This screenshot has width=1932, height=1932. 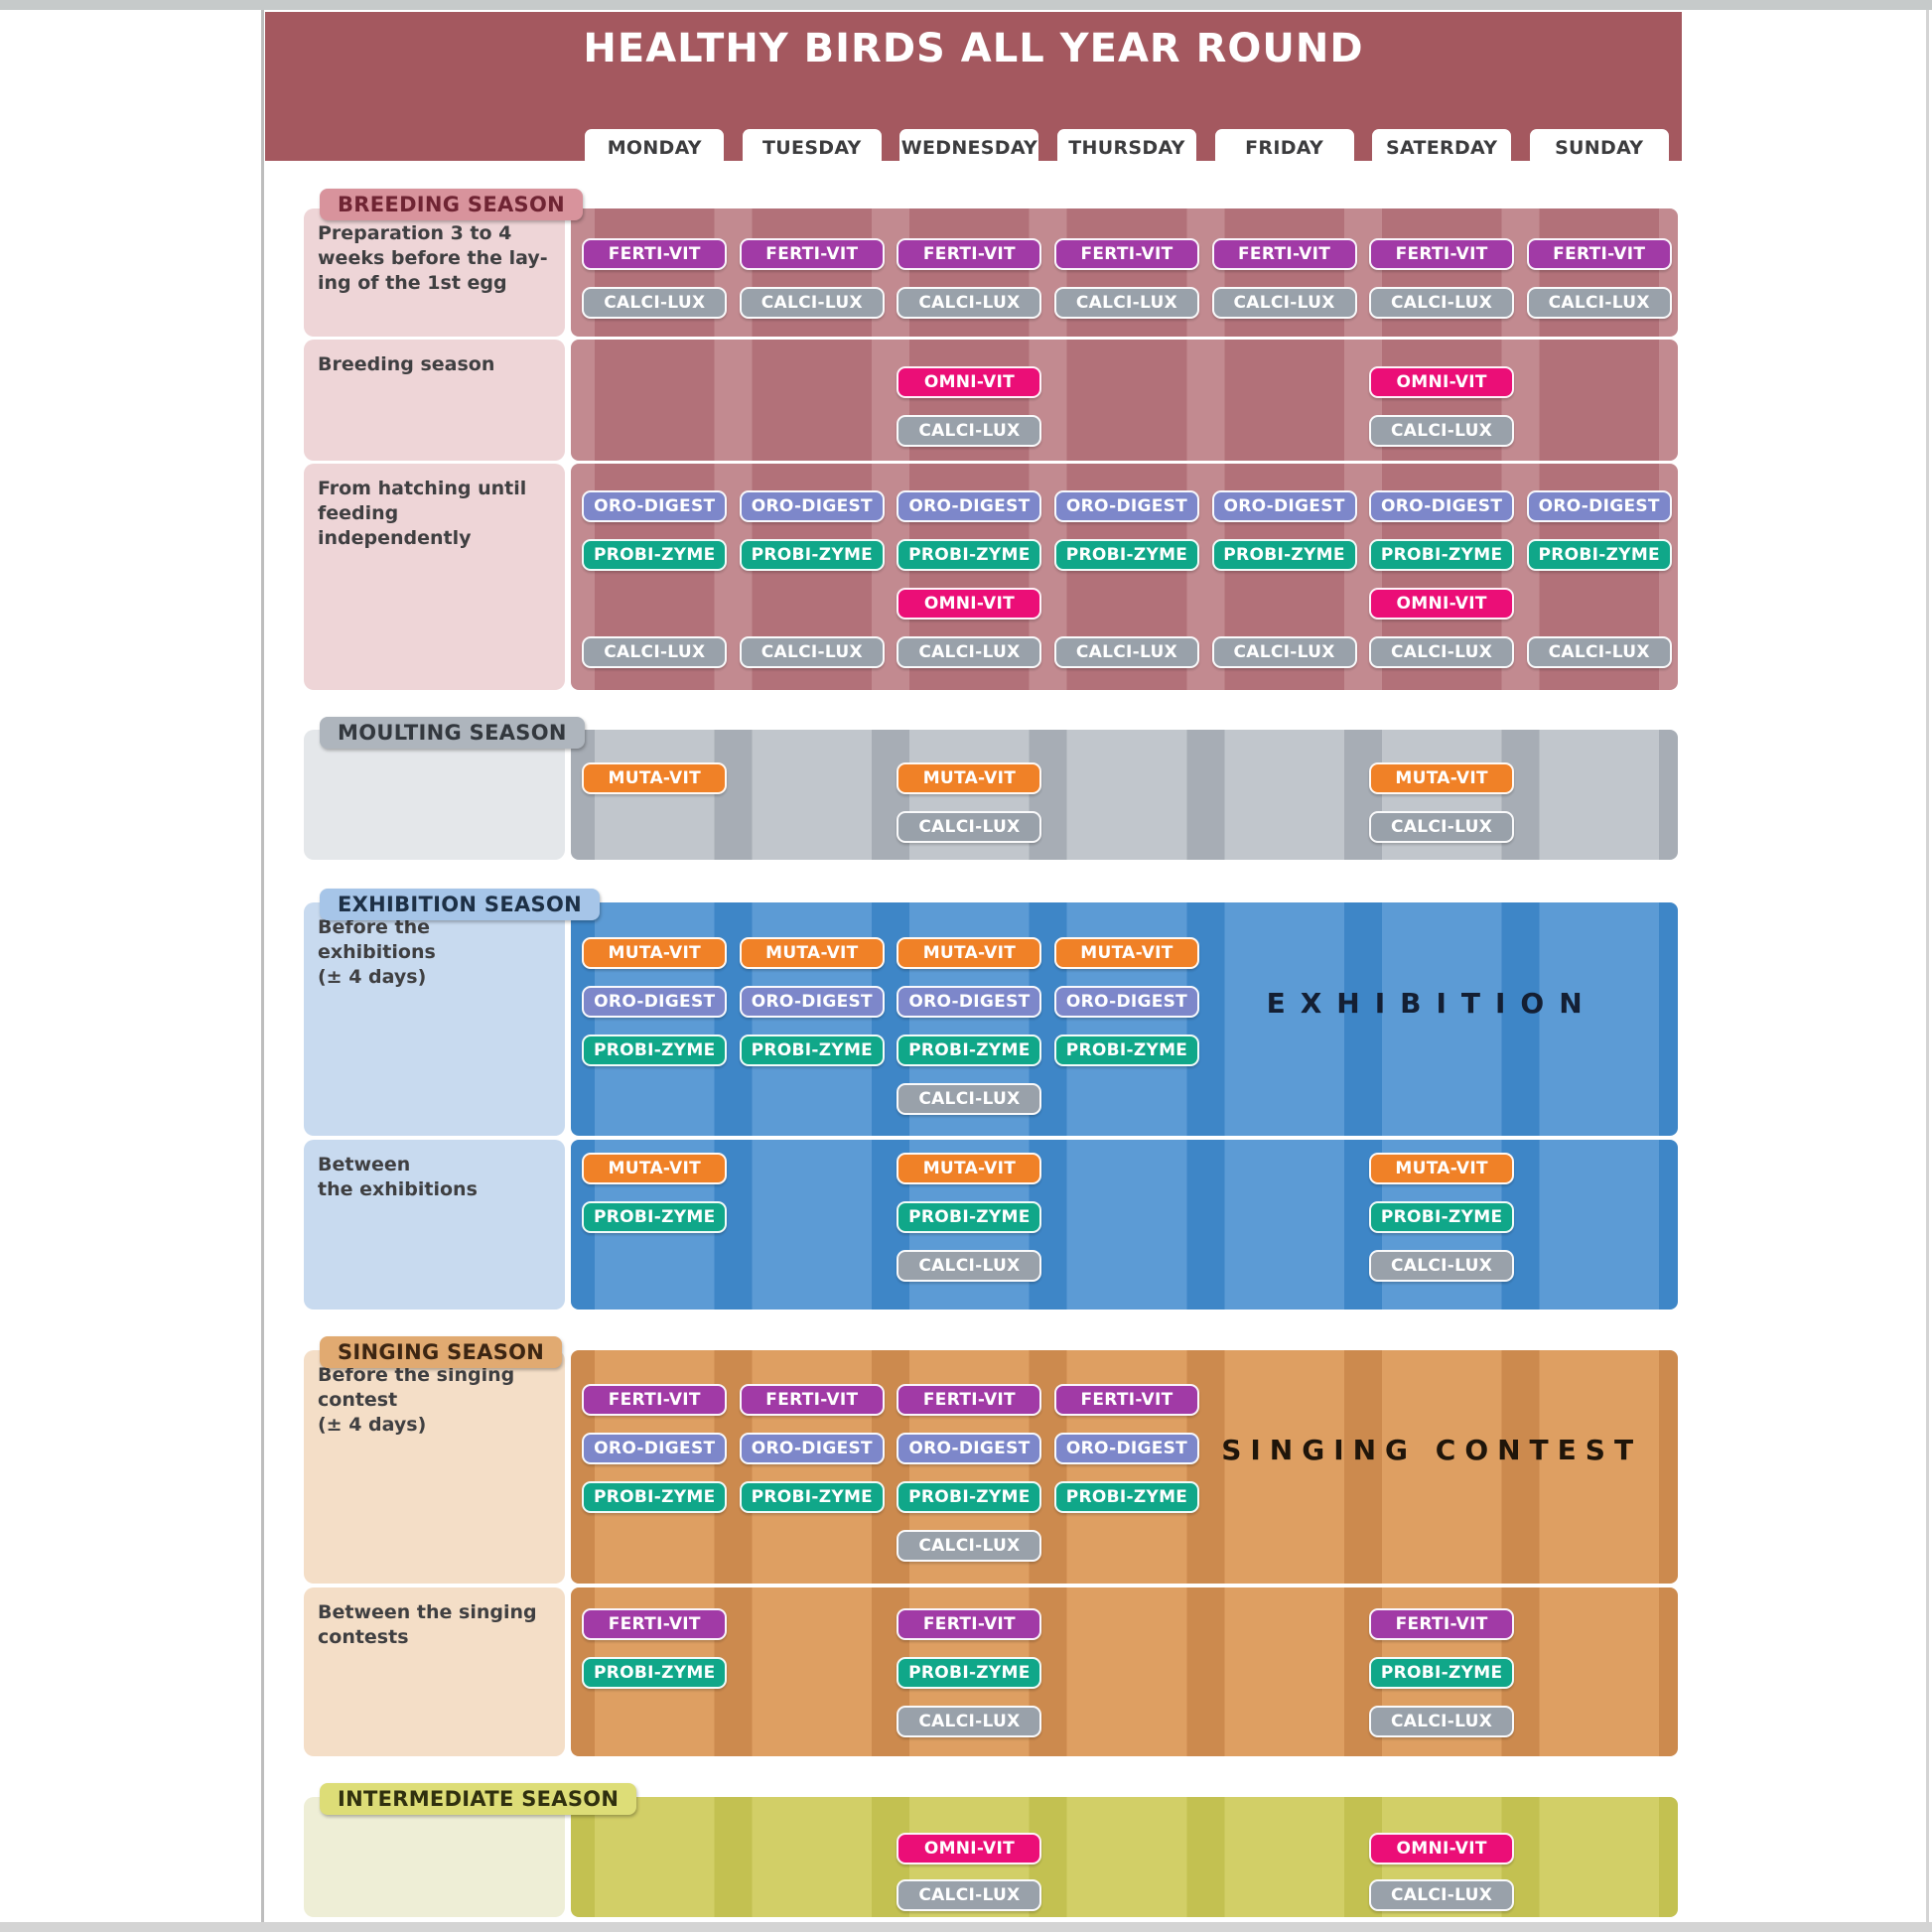 What do you see at coordinates (263, 966) in the screenshot?
I see `page-edge-left` at bounding box center [263, 966].